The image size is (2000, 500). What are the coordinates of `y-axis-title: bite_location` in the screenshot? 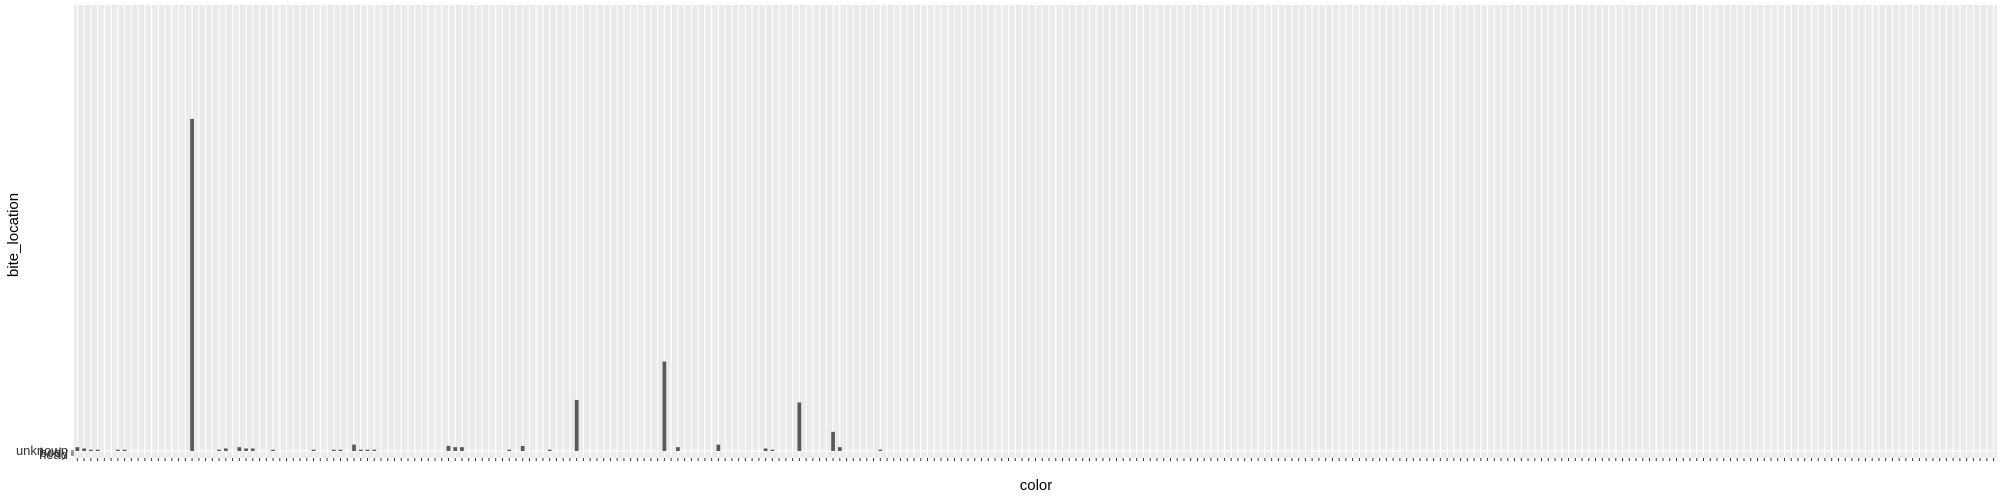 It's located at (13, 235).